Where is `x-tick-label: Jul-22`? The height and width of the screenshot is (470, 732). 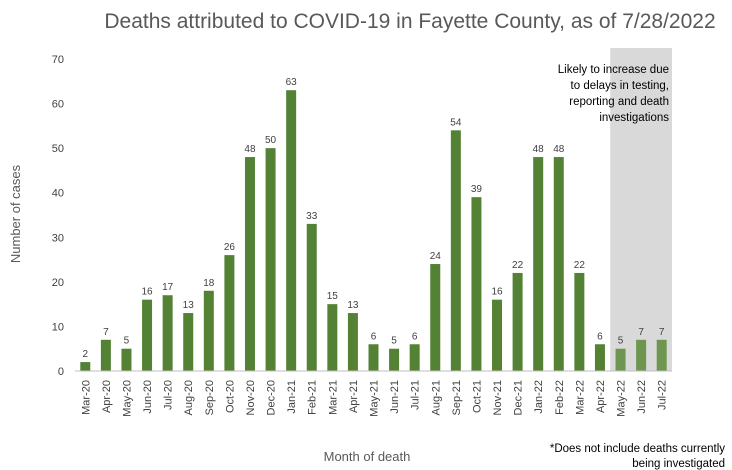
x-tick-label: Jul-22 is located at coordinates (663, 395).